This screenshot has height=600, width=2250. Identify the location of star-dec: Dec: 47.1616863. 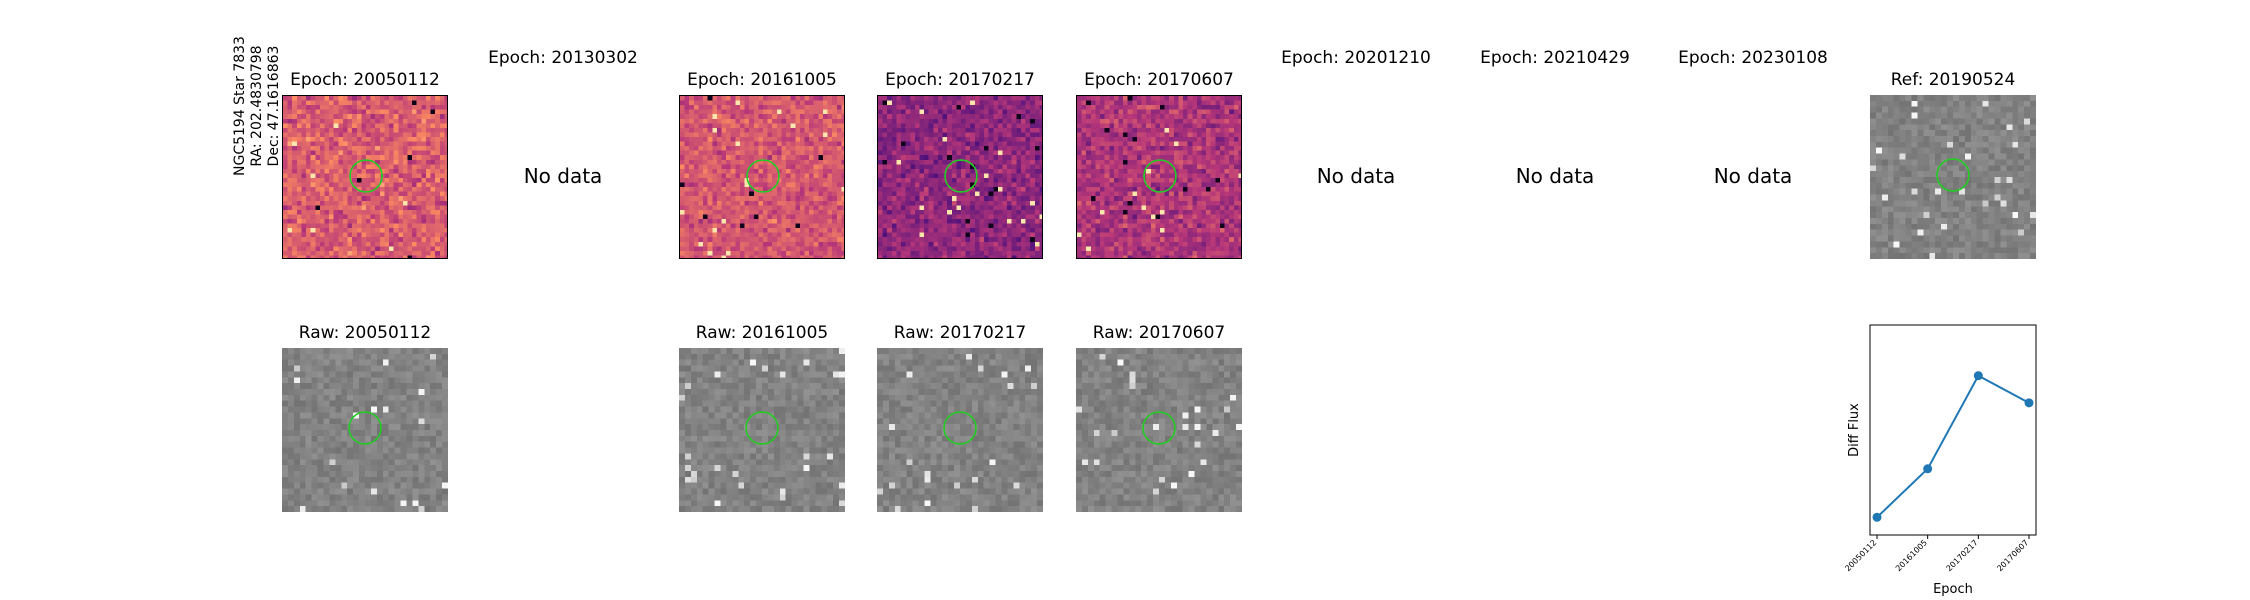
(274, 106).